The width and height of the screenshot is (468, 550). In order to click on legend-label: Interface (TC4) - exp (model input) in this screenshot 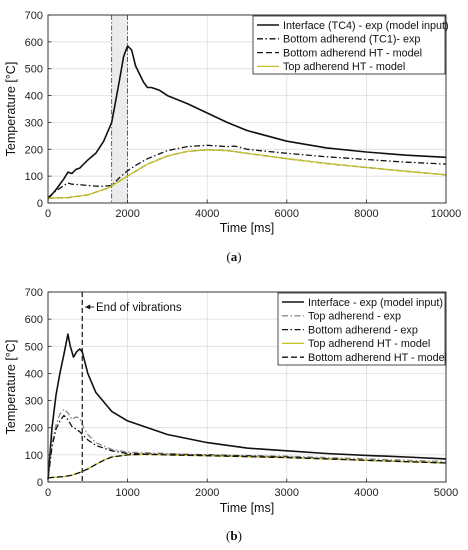, I will do `click(366, 26)`.